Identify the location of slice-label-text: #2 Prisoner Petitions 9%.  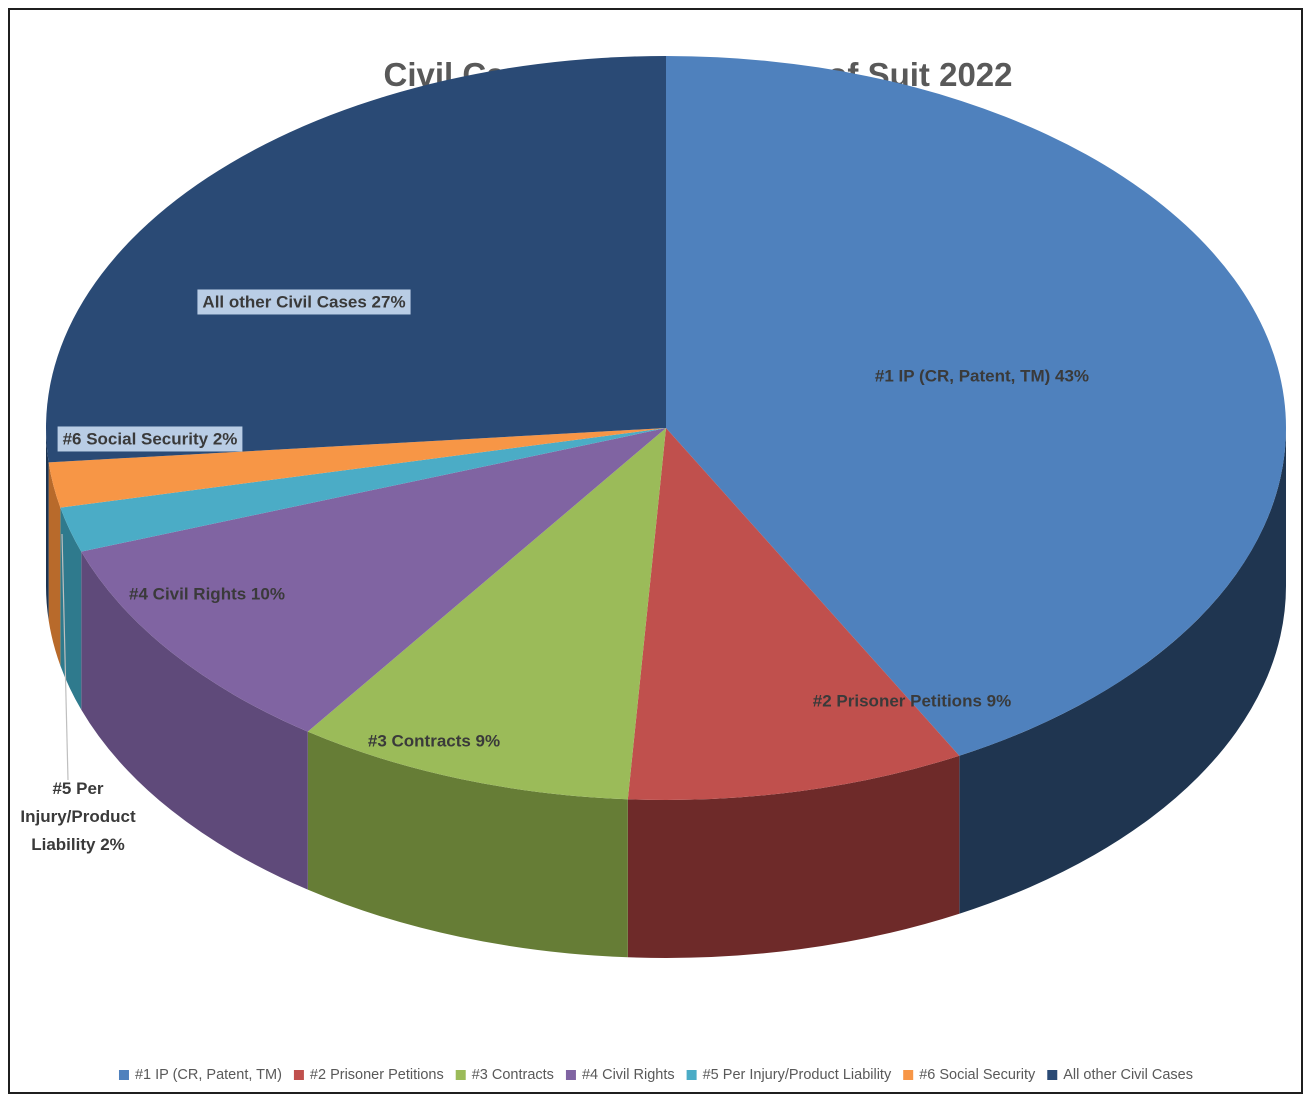
(912, 700).